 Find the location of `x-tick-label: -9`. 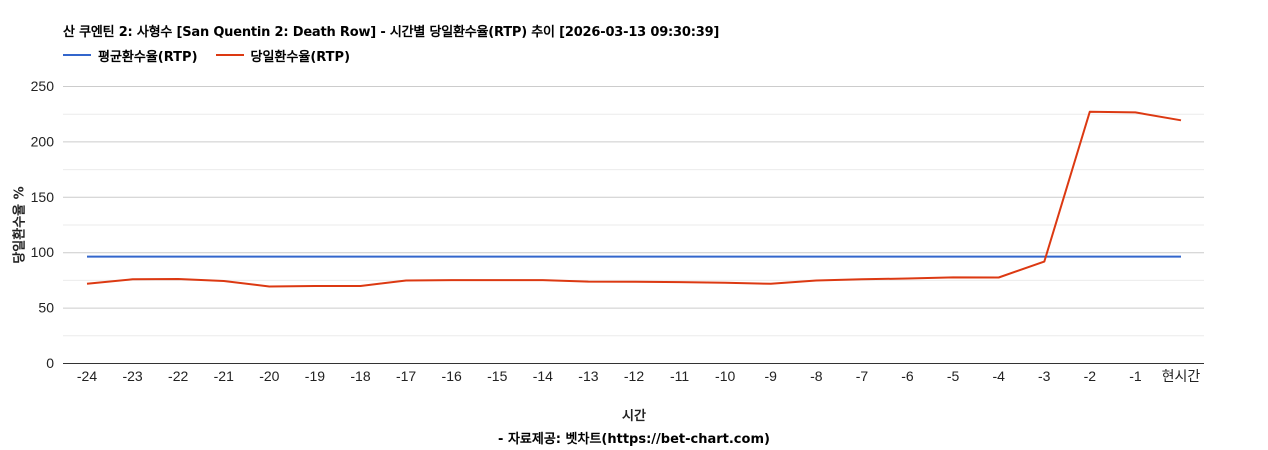

x-tick-label: -9 is located at coordinates (771, 376).